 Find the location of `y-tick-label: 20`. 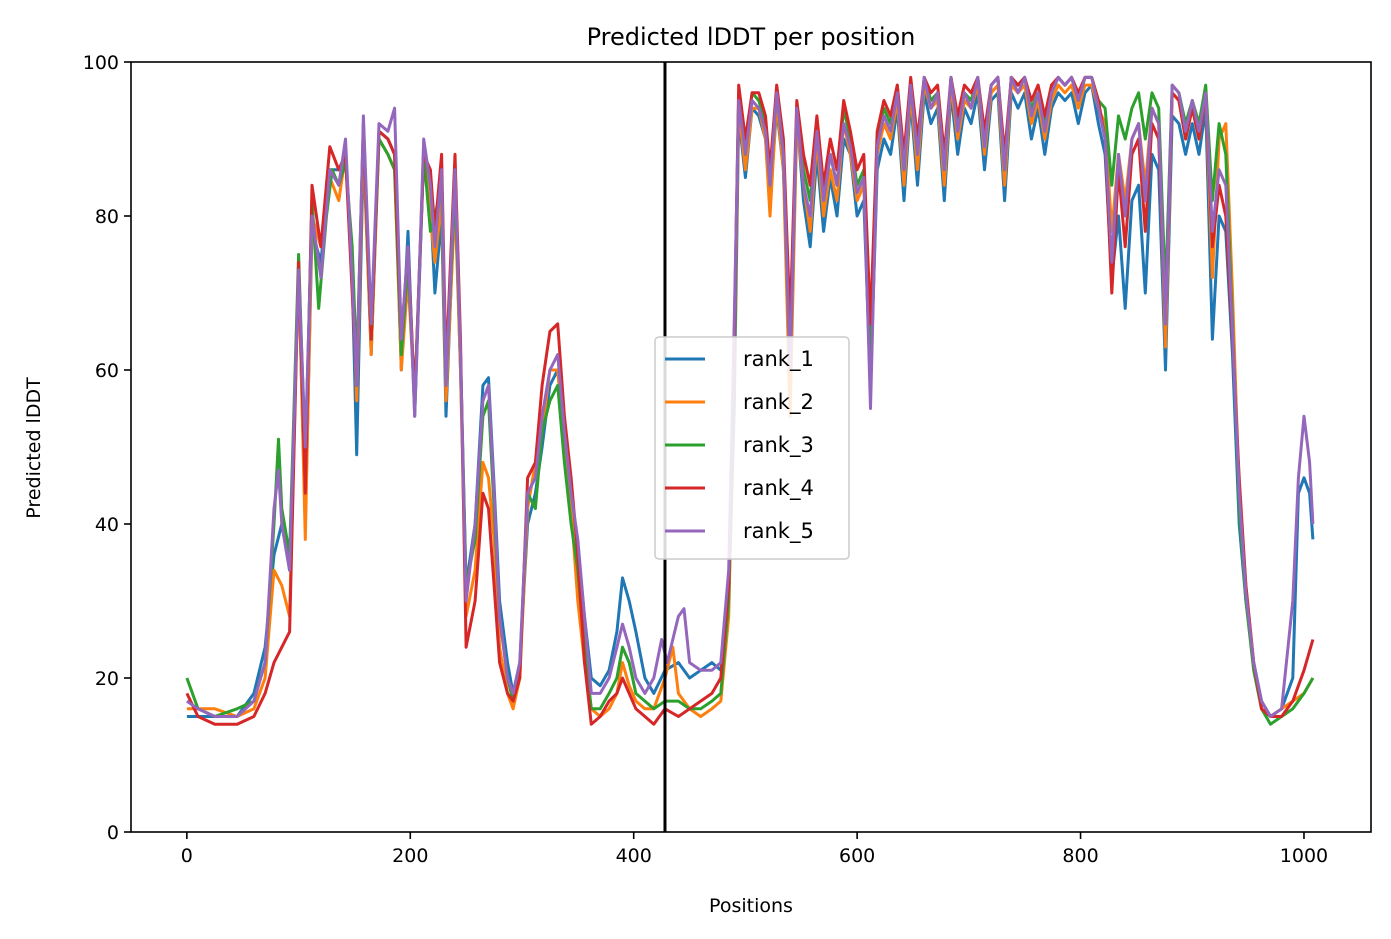

y-tick-label: 20 is located at coordinates (107, 679).